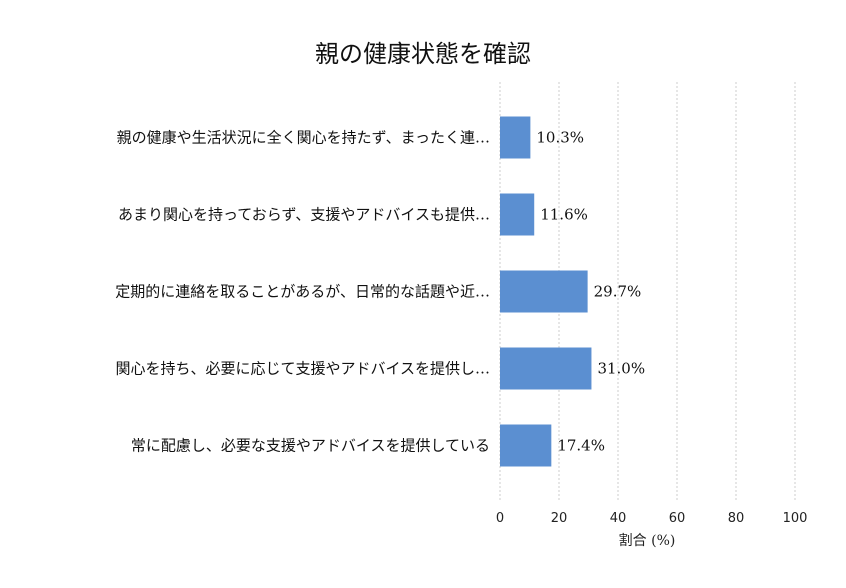  I want to click on x-tick-label: 20, so click(559, 518).